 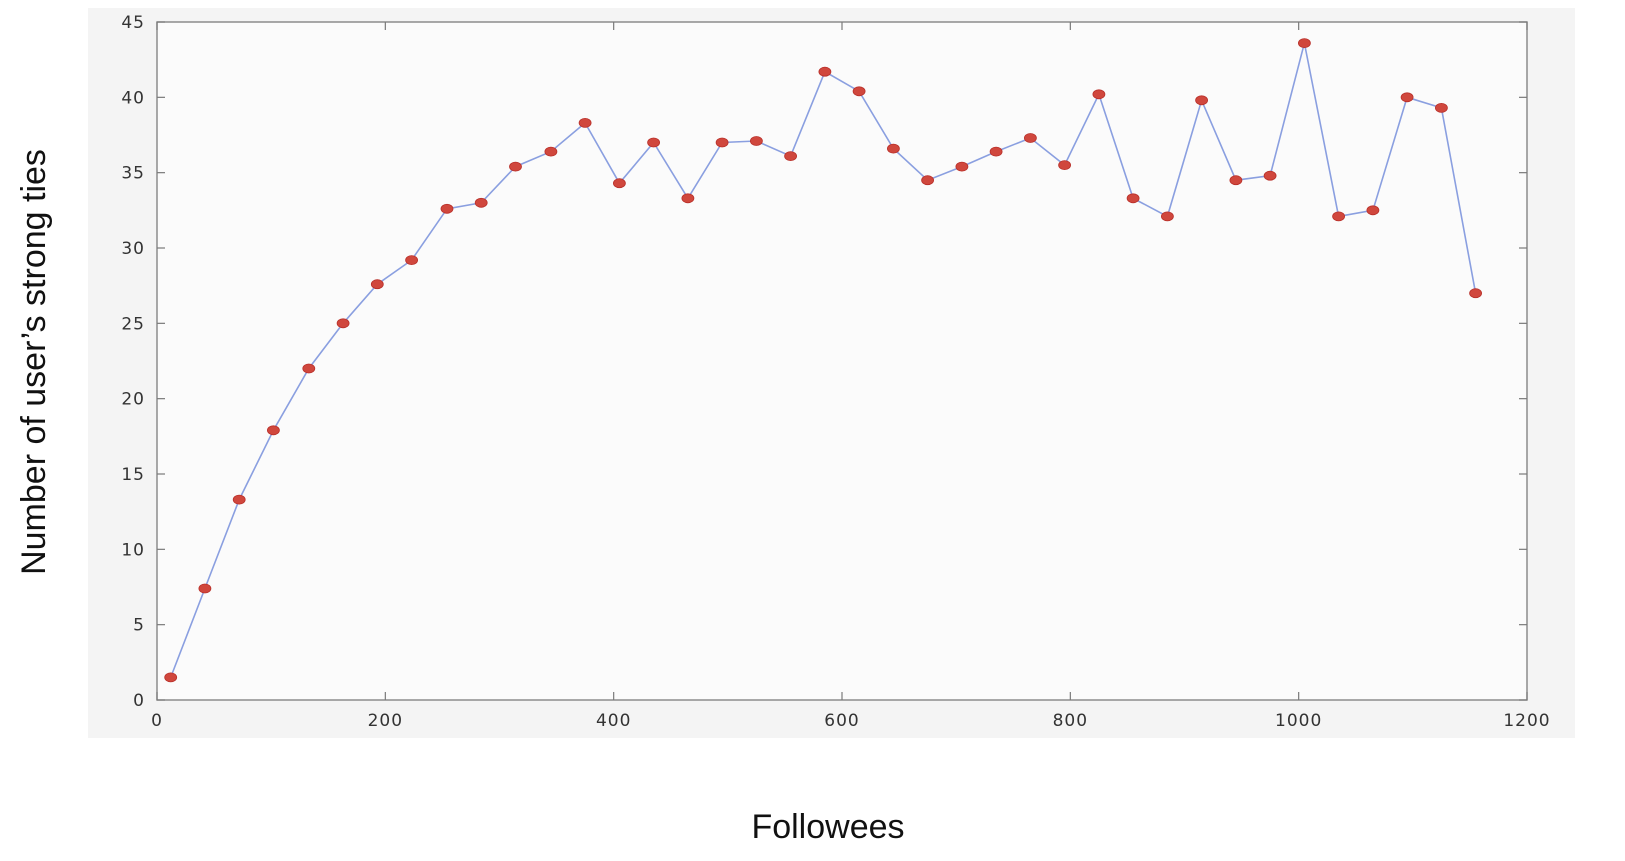 I want to click on x-axis-title: Followees, so click(x=827, y=827).